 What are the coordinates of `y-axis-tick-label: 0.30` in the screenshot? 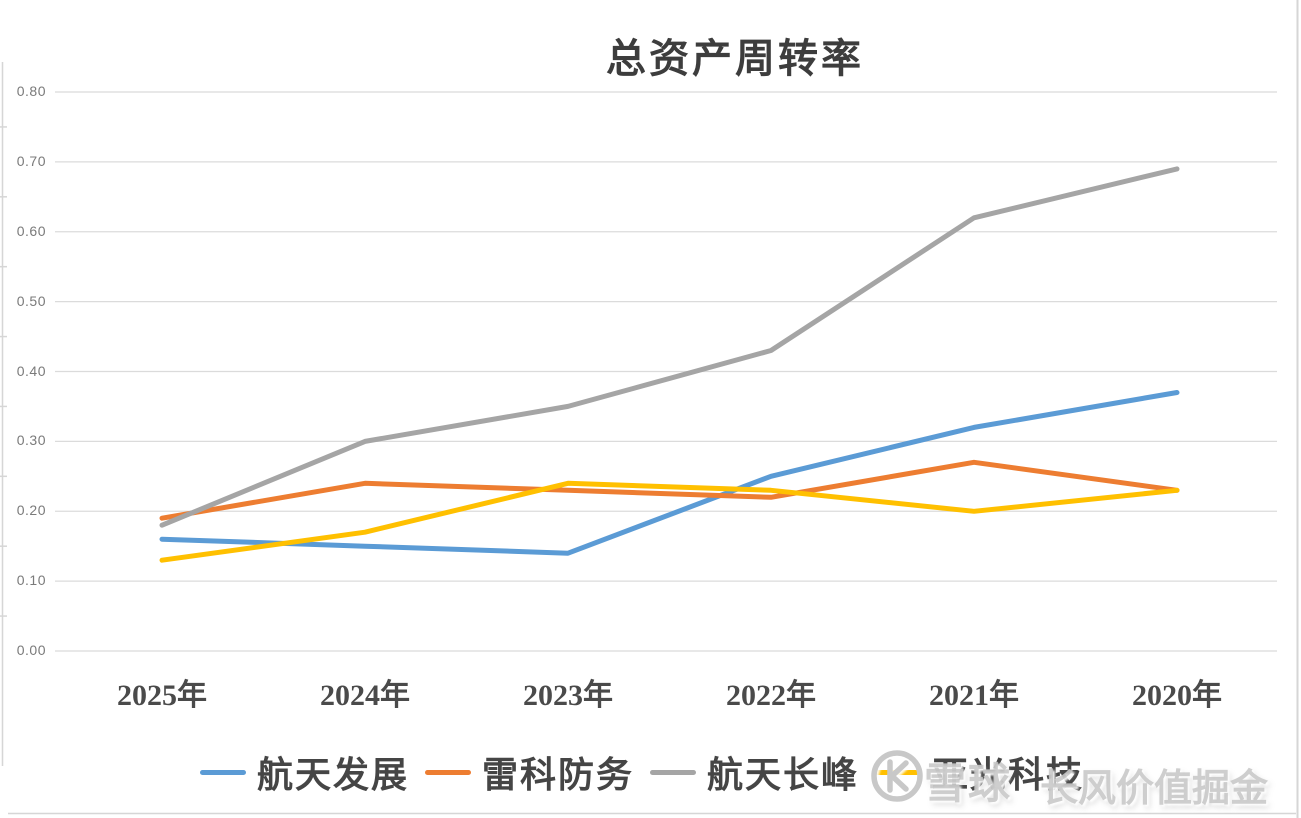 It's located at (31, 440).